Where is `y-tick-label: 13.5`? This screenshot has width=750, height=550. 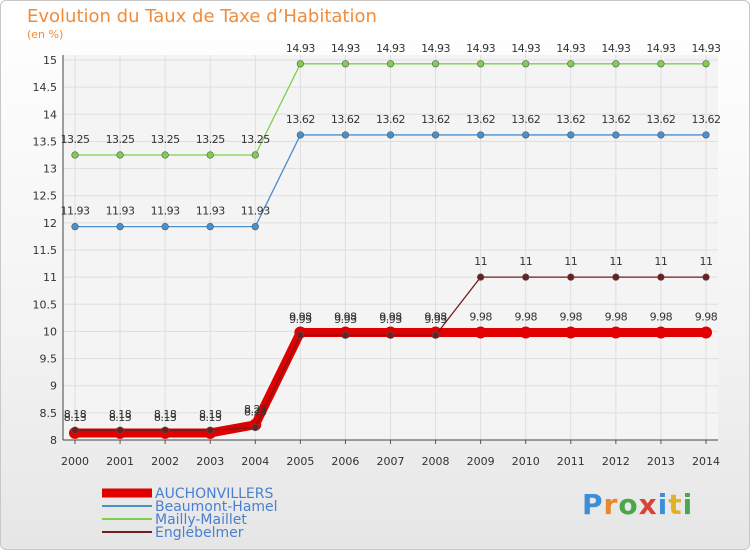
y-tick-label: 13.5 is located at coordinates (45, 141).